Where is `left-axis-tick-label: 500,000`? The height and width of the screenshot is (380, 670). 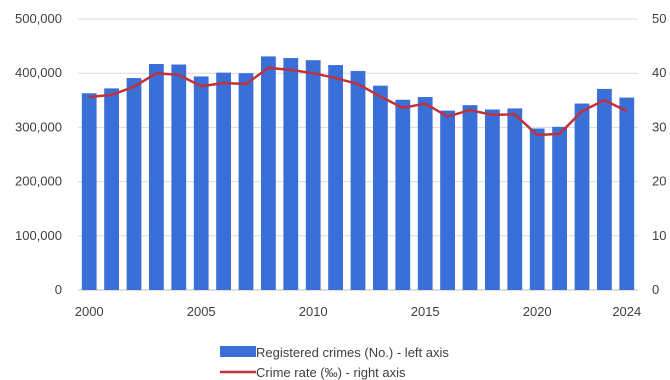
left-axis-tick-label: 500,000 is located at coordinates (38, 18).